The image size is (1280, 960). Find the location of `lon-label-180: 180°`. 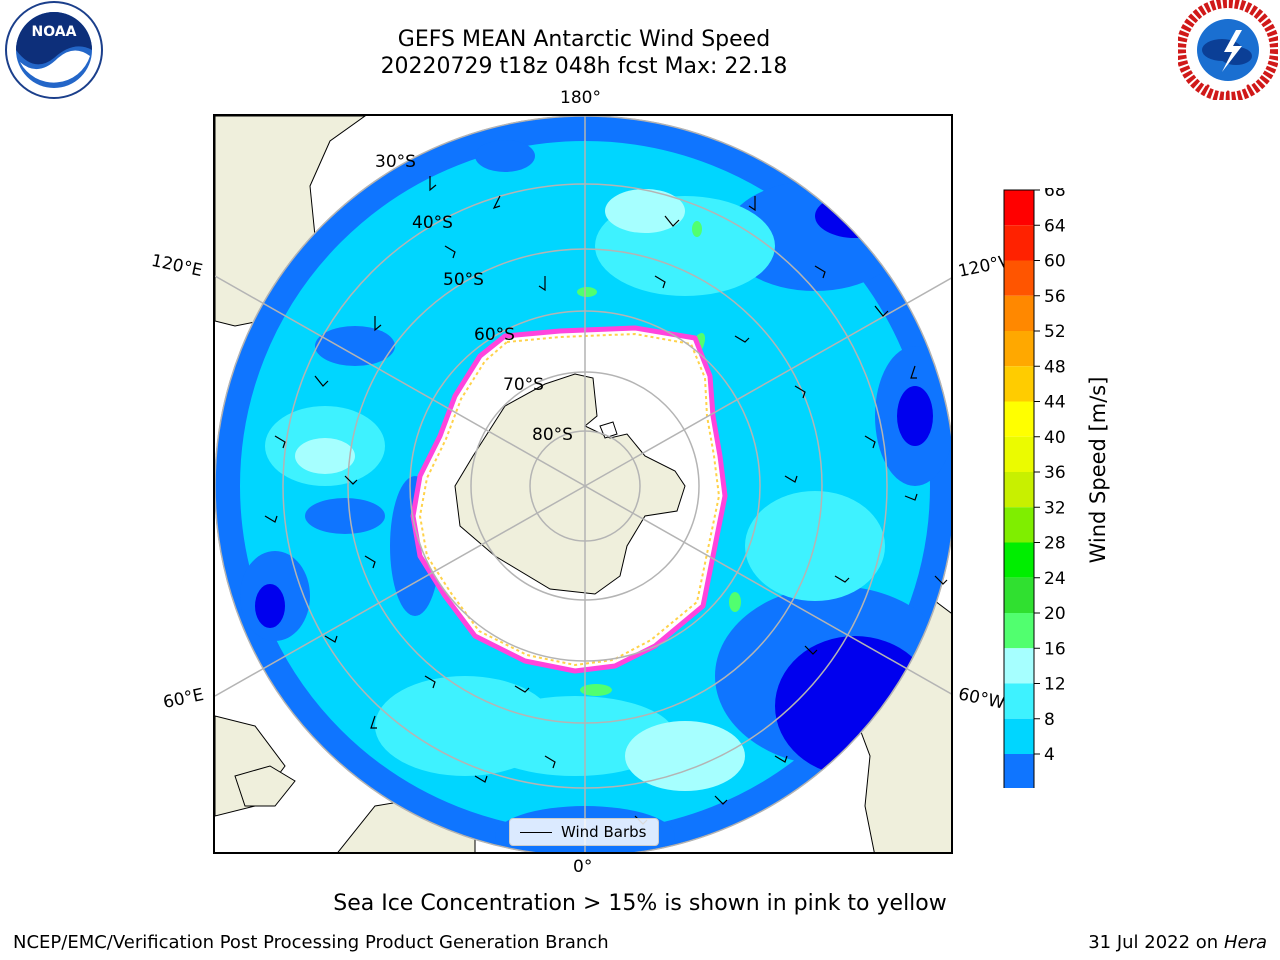

lon-label-180: 180° is located at coordinates (580, 98).